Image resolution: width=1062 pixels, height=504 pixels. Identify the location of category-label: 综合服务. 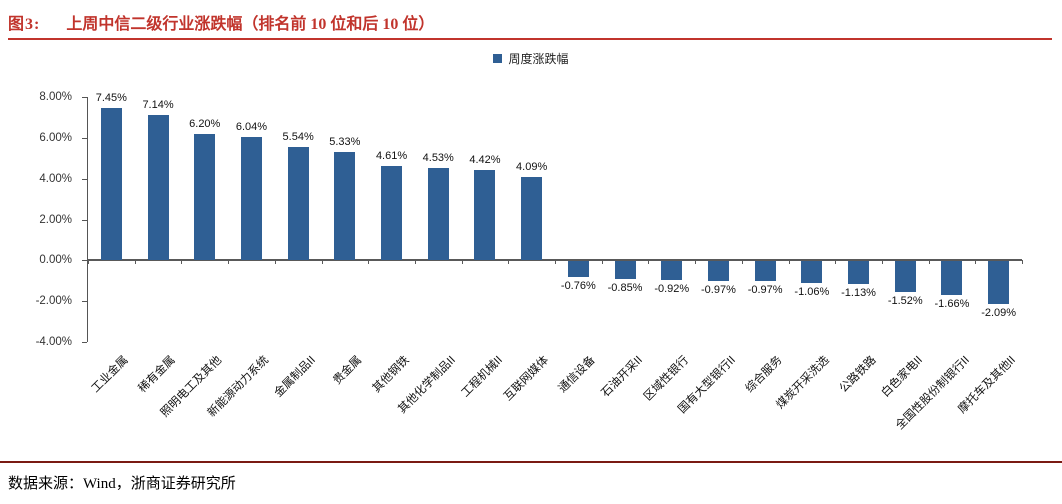
(764, 375).